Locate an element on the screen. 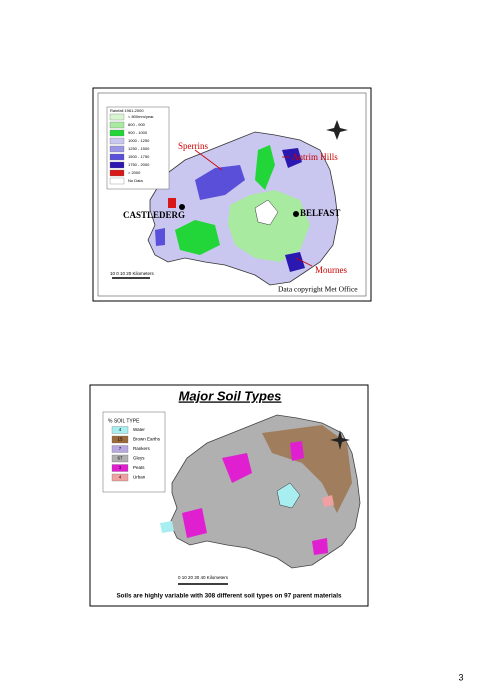  legend-label: Urban is located at coordinates (139, 477).